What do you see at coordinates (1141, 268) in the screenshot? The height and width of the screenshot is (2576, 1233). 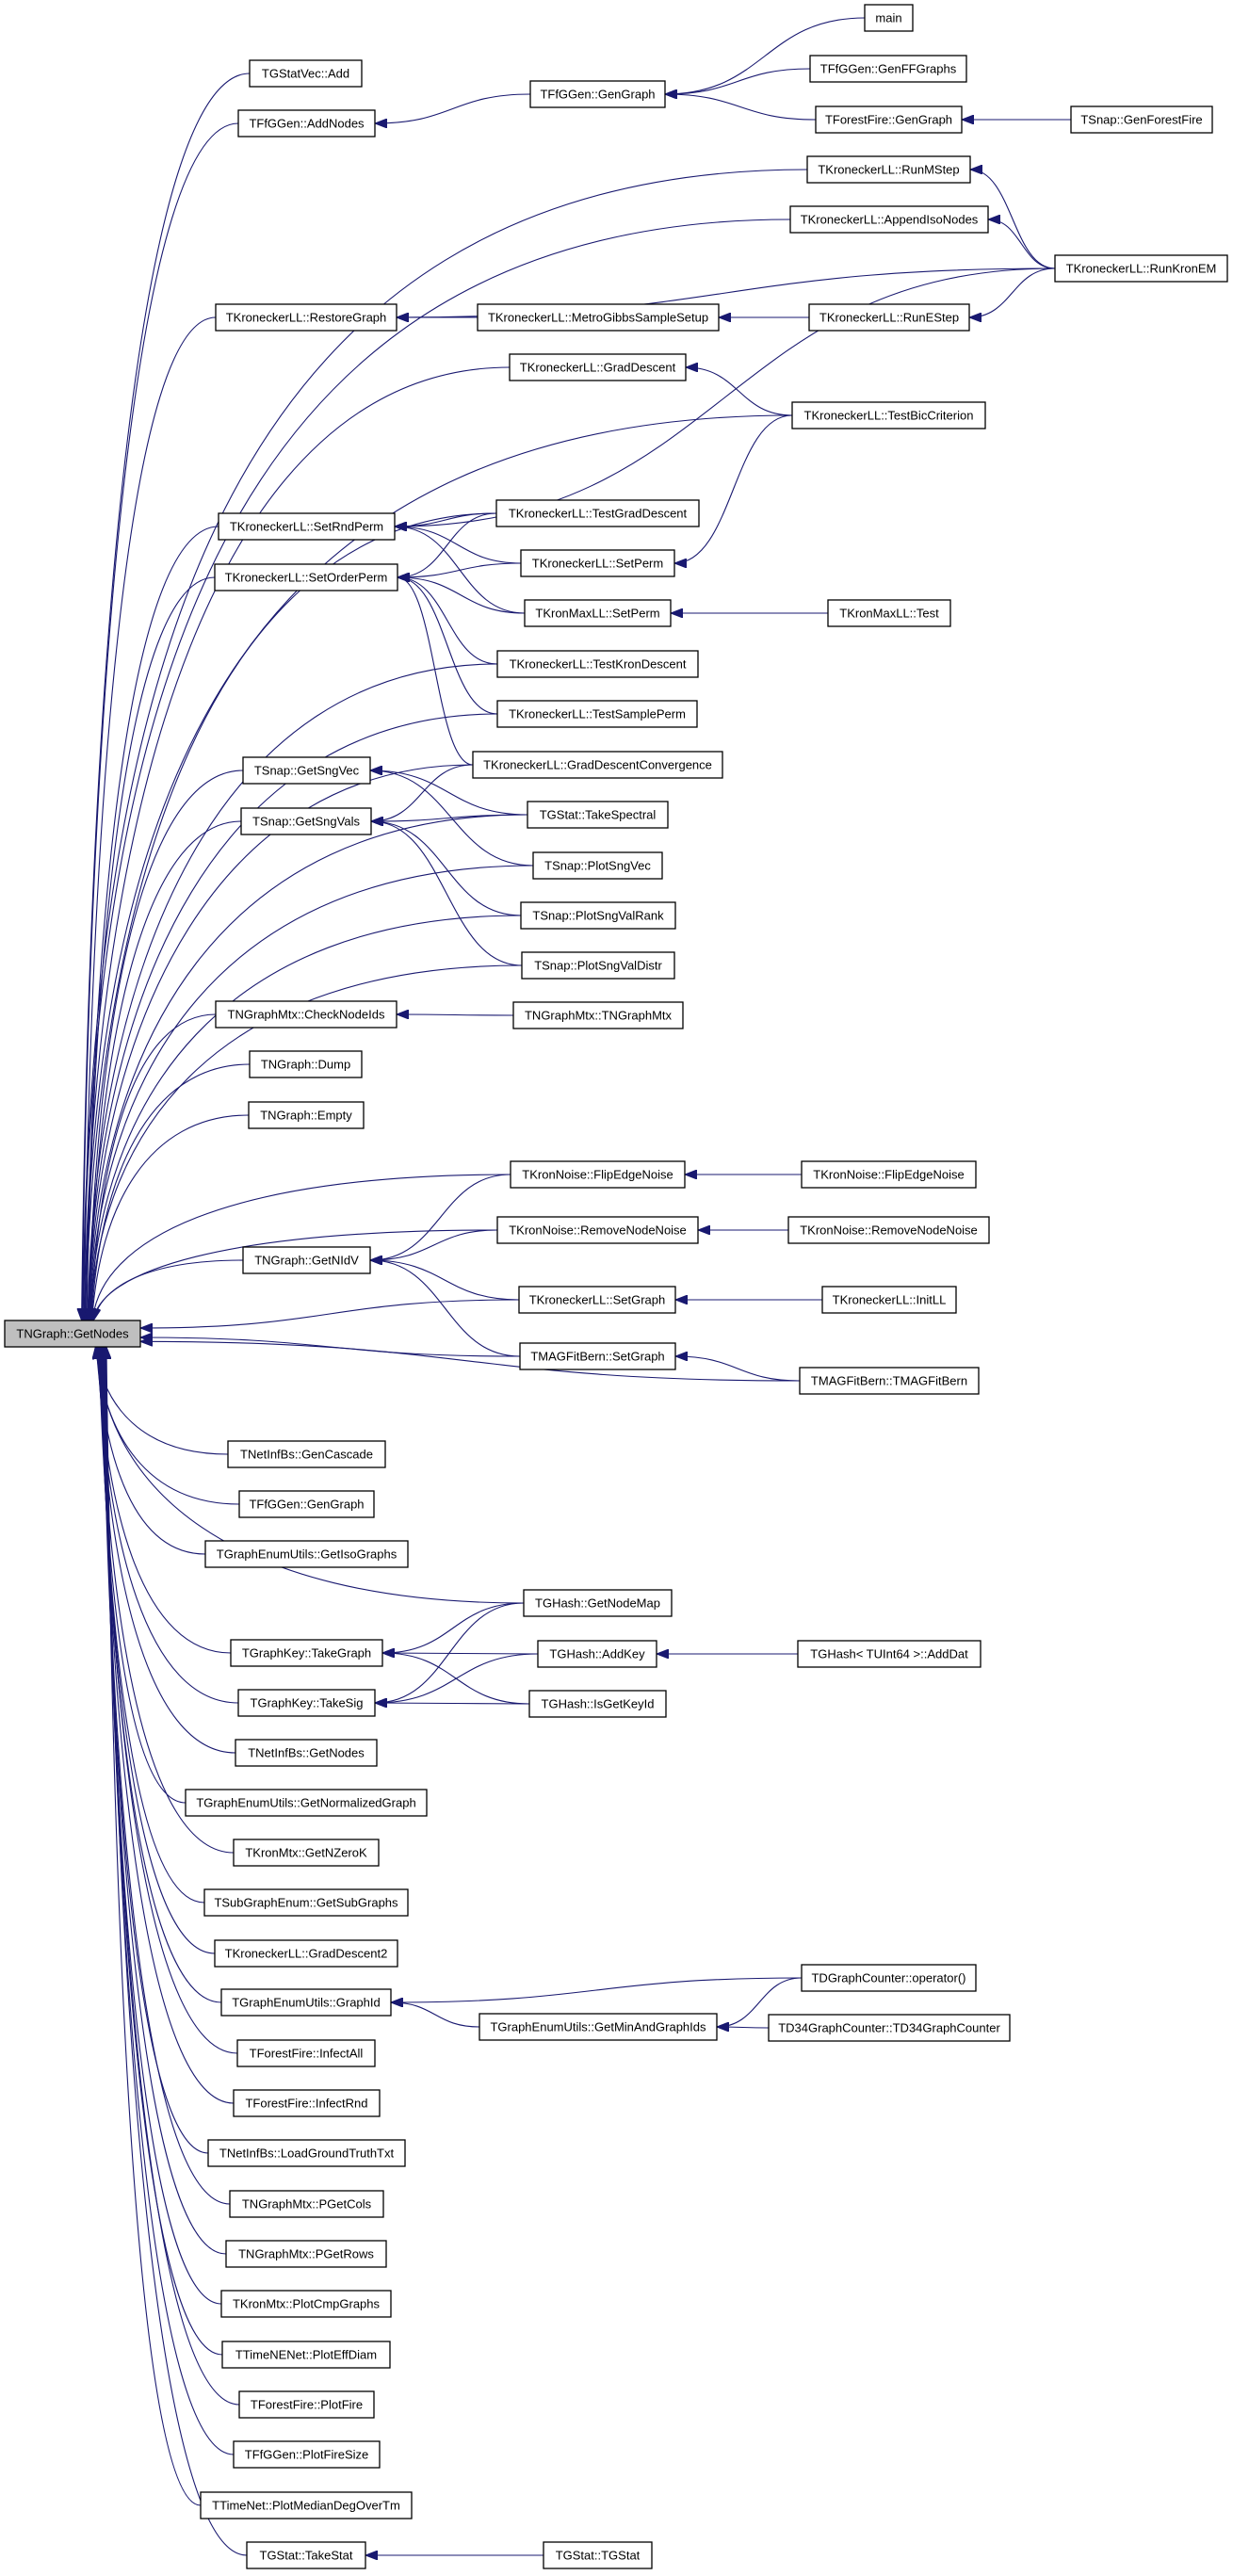 I see `node-runkronem: TKroneckerLL::RunKronEM` at bounding box center [1141, 268].